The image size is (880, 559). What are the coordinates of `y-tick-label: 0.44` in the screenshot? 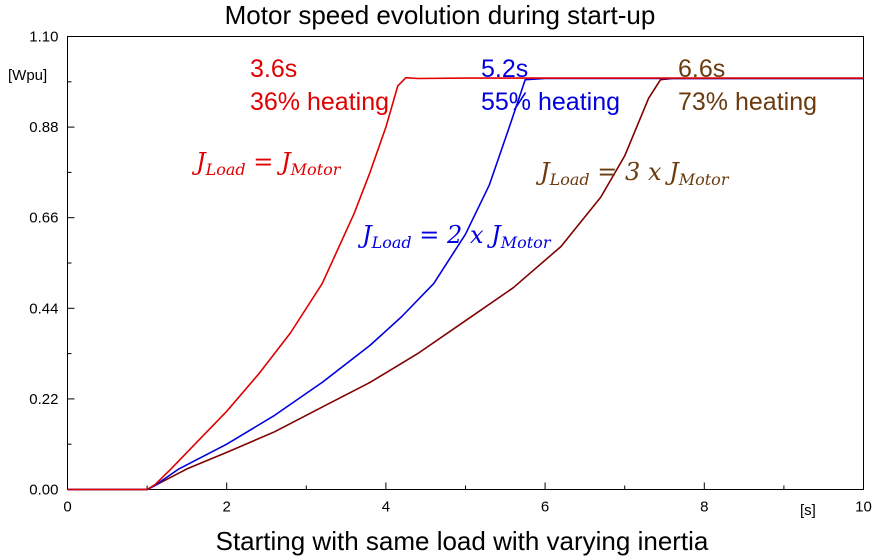 It's located at (43, 308).